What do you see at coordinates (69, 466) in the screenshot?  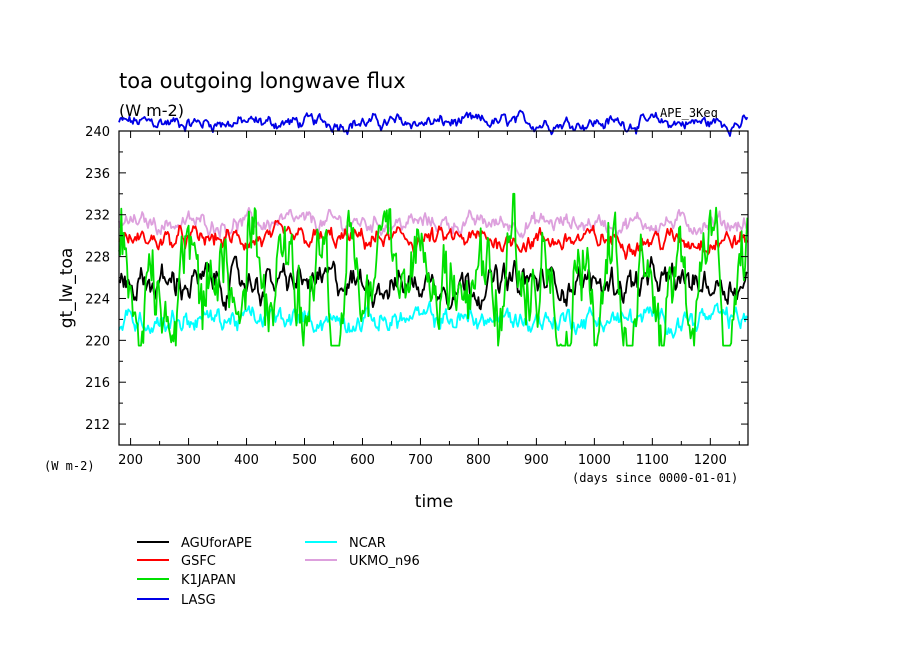 I see `y-axis-units: (W m-2)` at bounding box center [69, 466].